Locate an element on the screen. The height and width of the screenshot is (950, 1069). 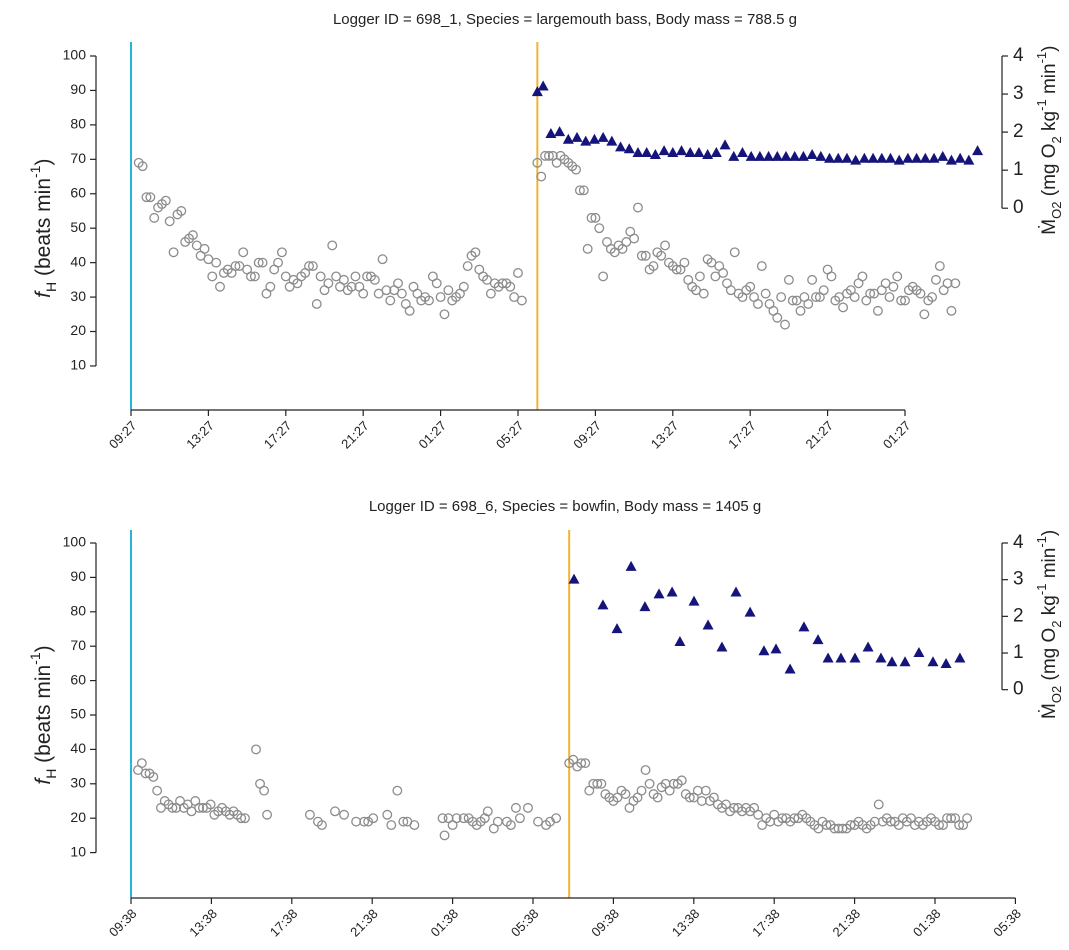
label-part: (beats min is located at coordinates (43, 230).